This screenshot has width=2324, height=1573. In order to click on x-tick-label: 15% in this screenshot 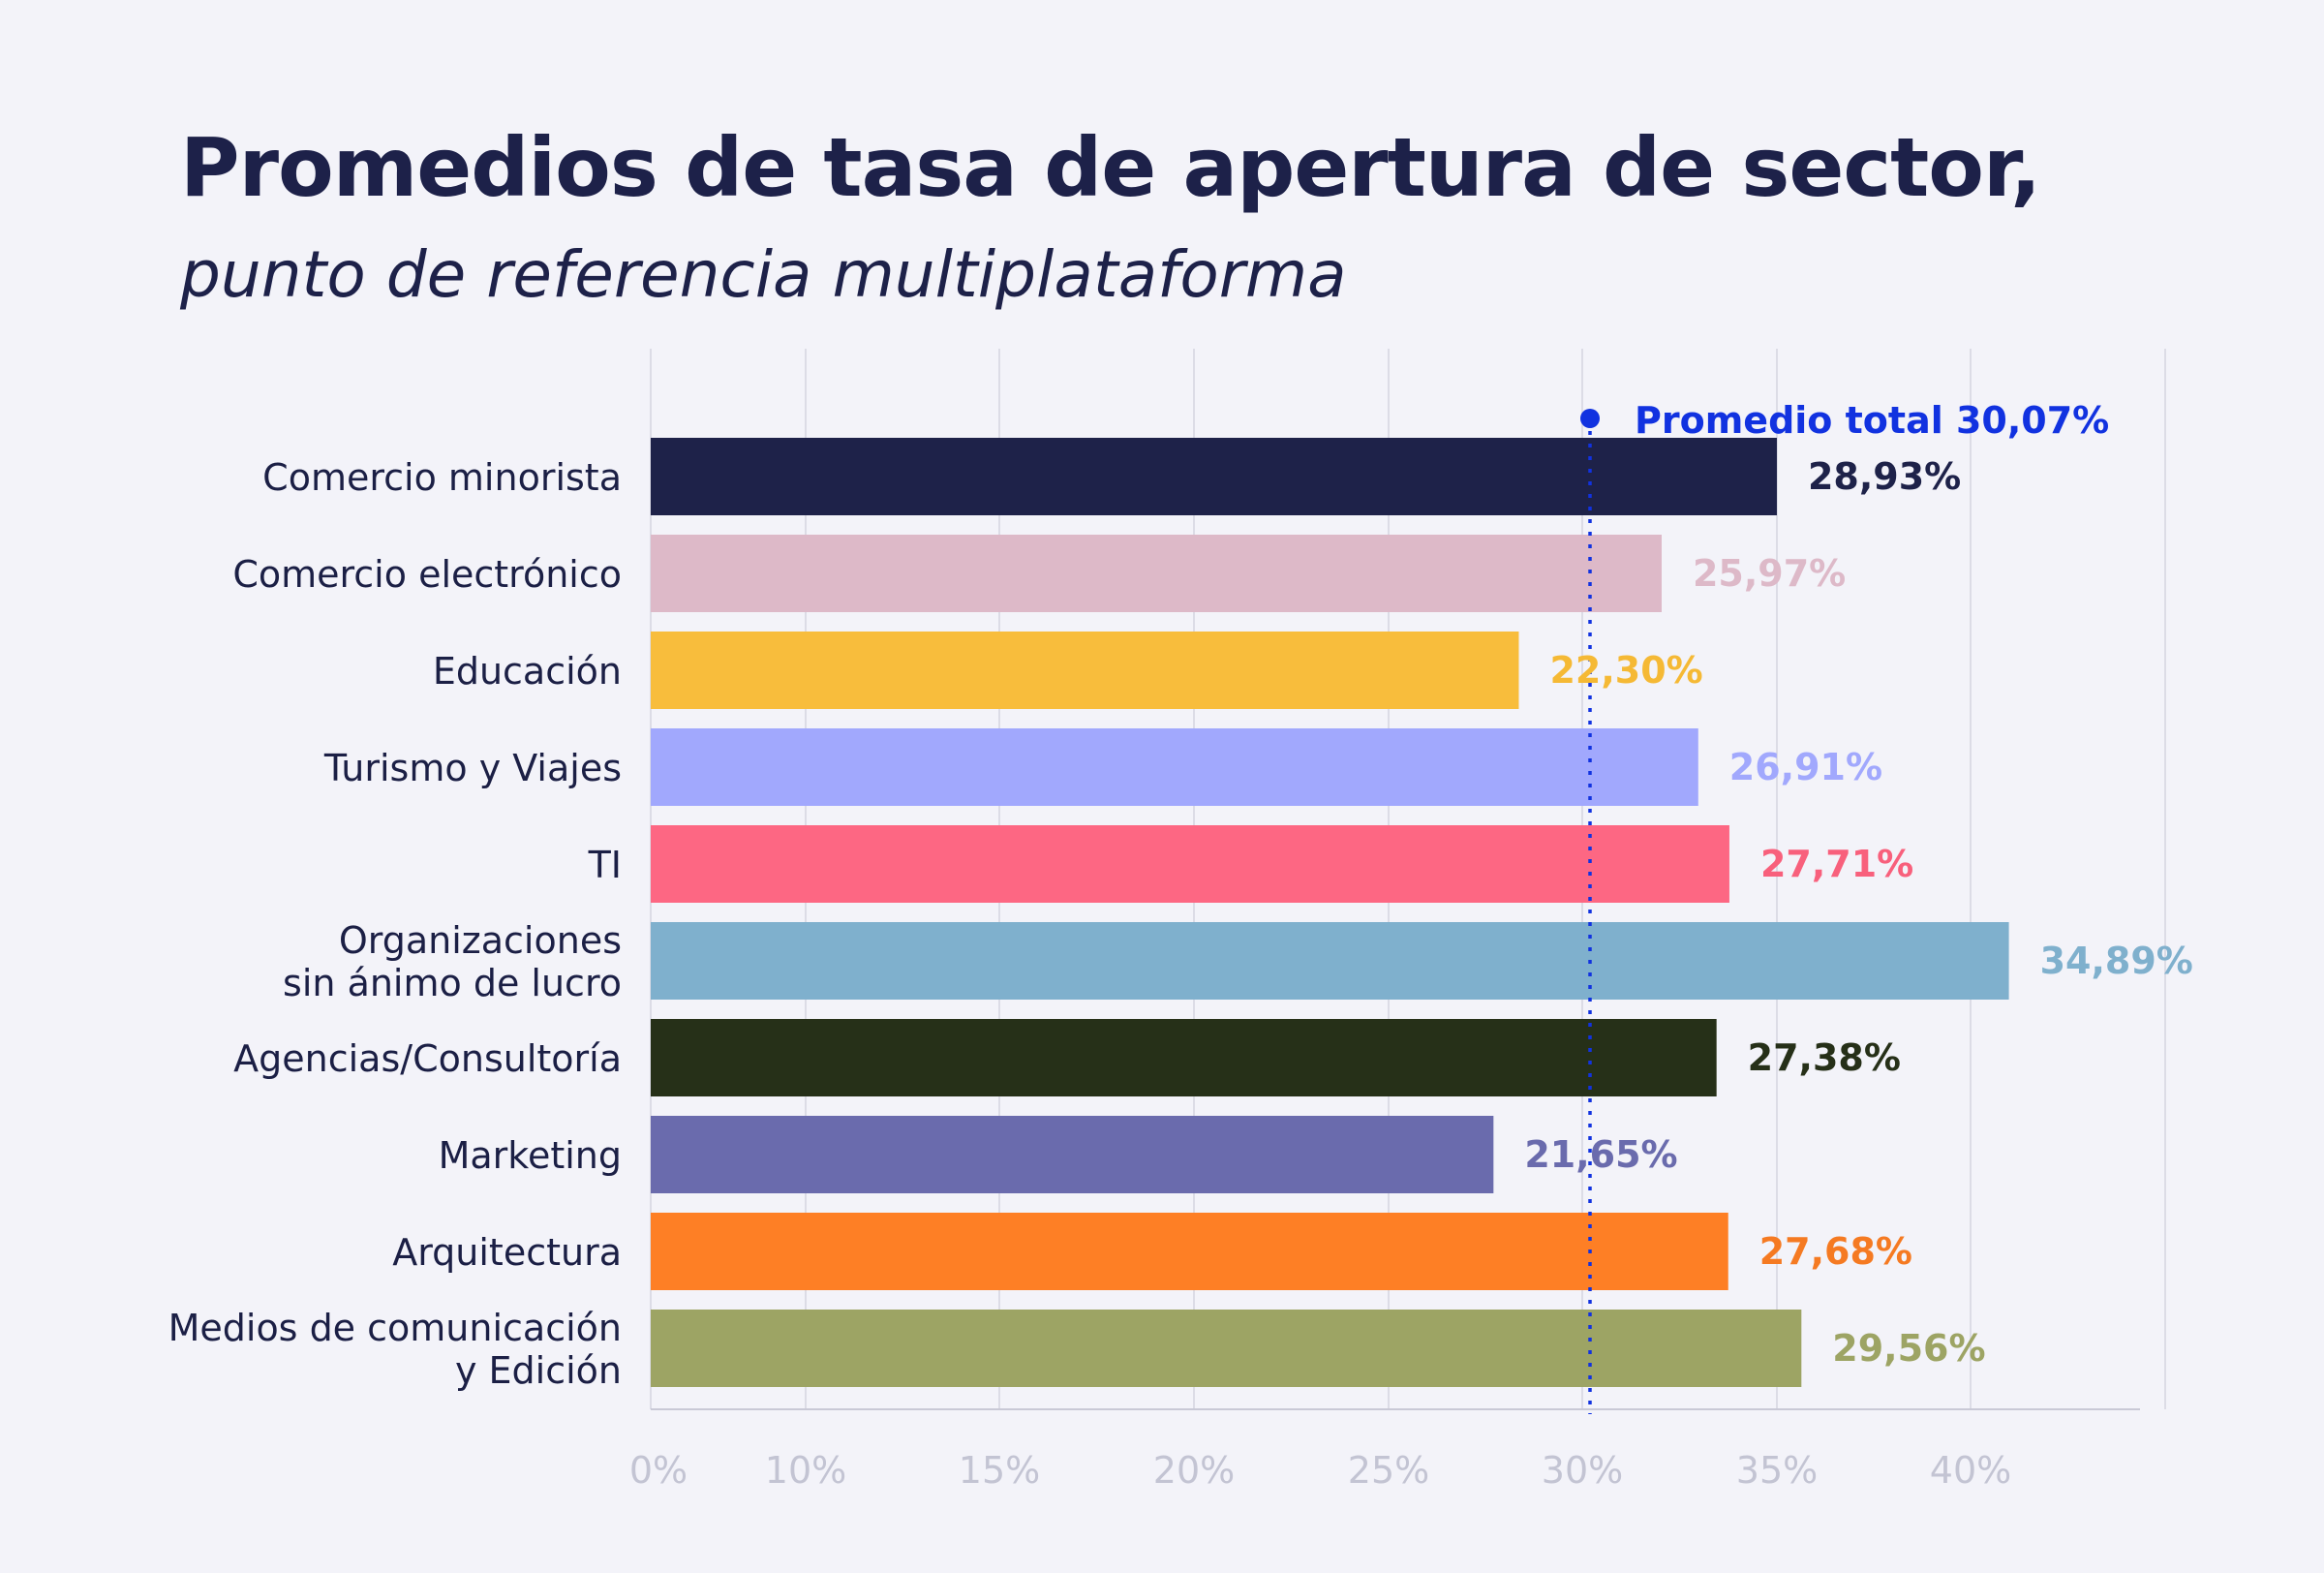, I will do `click(1000, 1471)`.